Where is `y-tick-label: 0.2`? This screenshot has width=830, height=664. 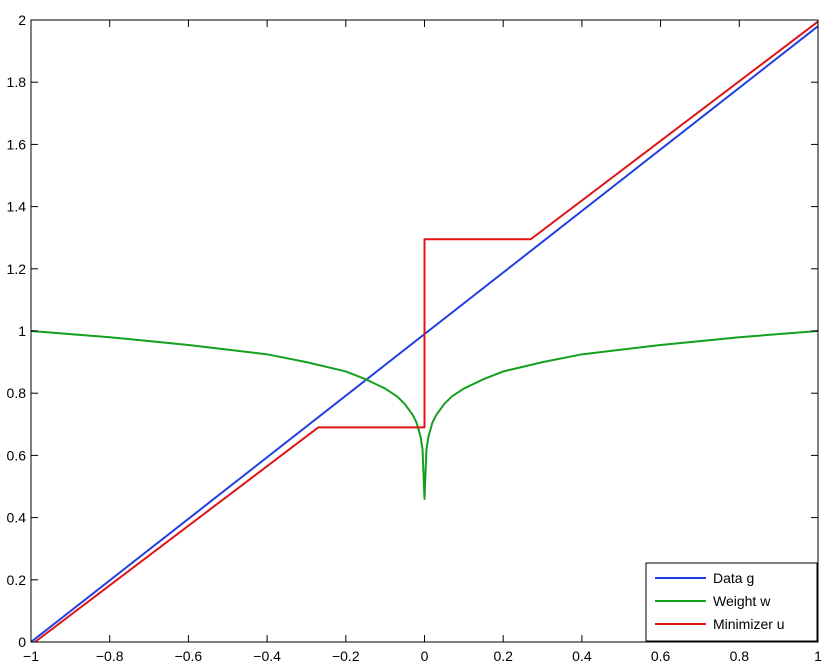
y-tick-label: 0.2 is located at coordinates (17, 580).